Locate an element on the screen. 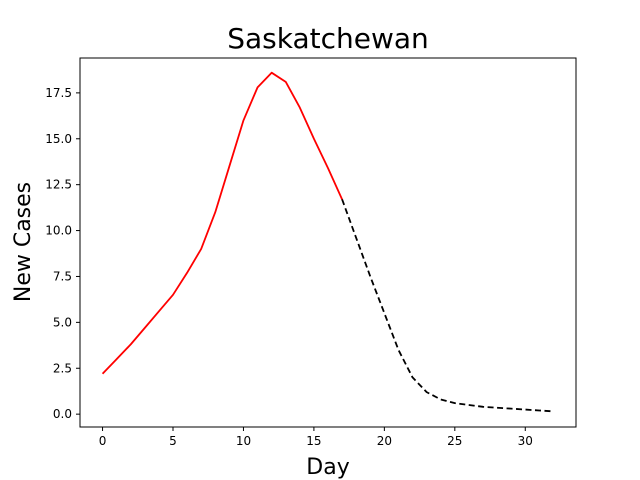 Image resolution: width=640 pixels, height=480 pixels. y-tick-label: 0.0 is located at coordinates (62, 414).